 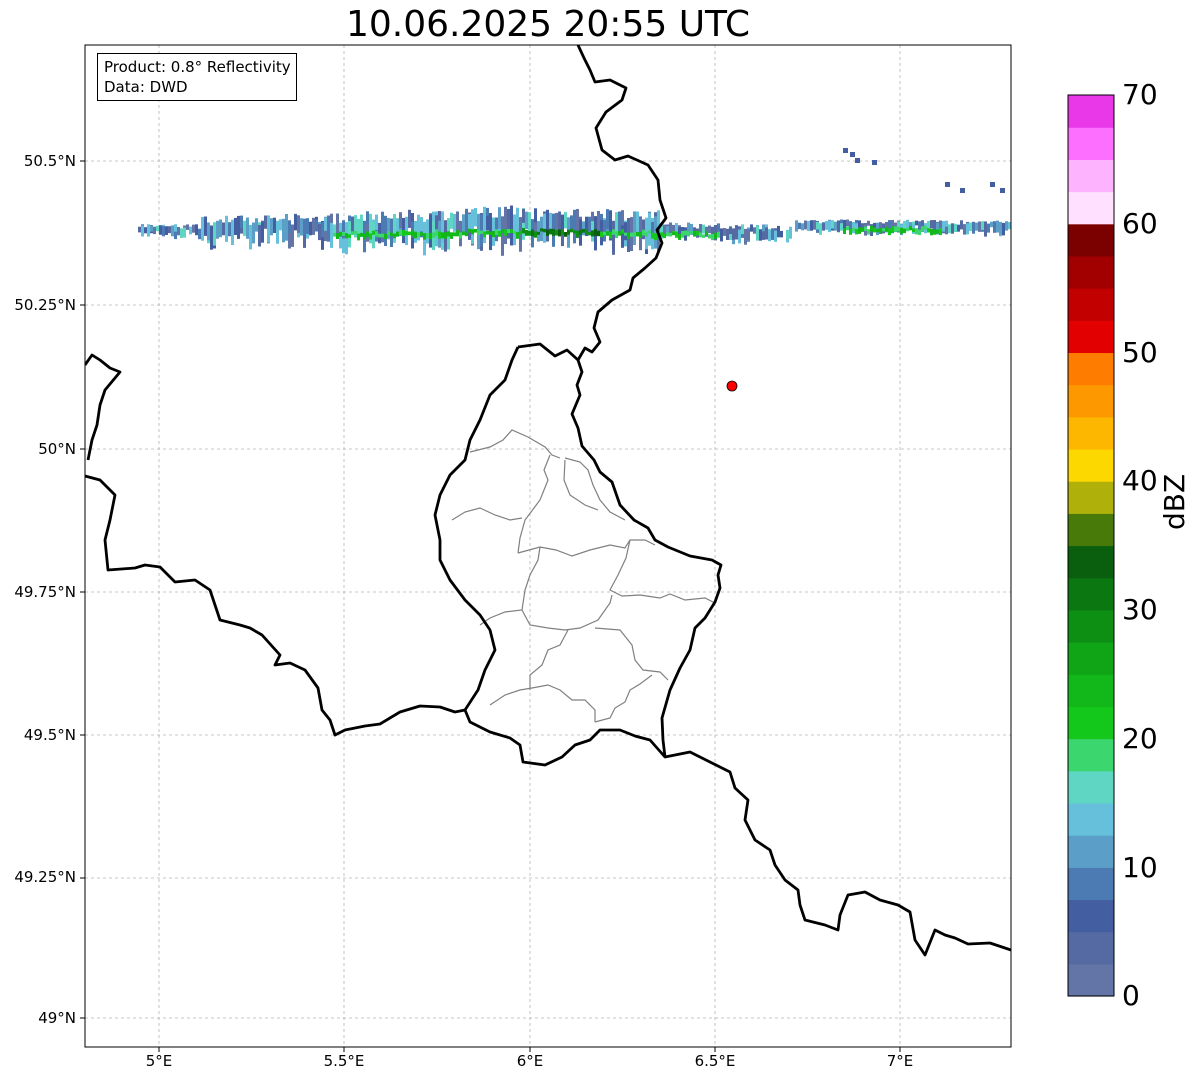 I want to click on colorbar-label: dBZ, so click(x=1174, y=501).